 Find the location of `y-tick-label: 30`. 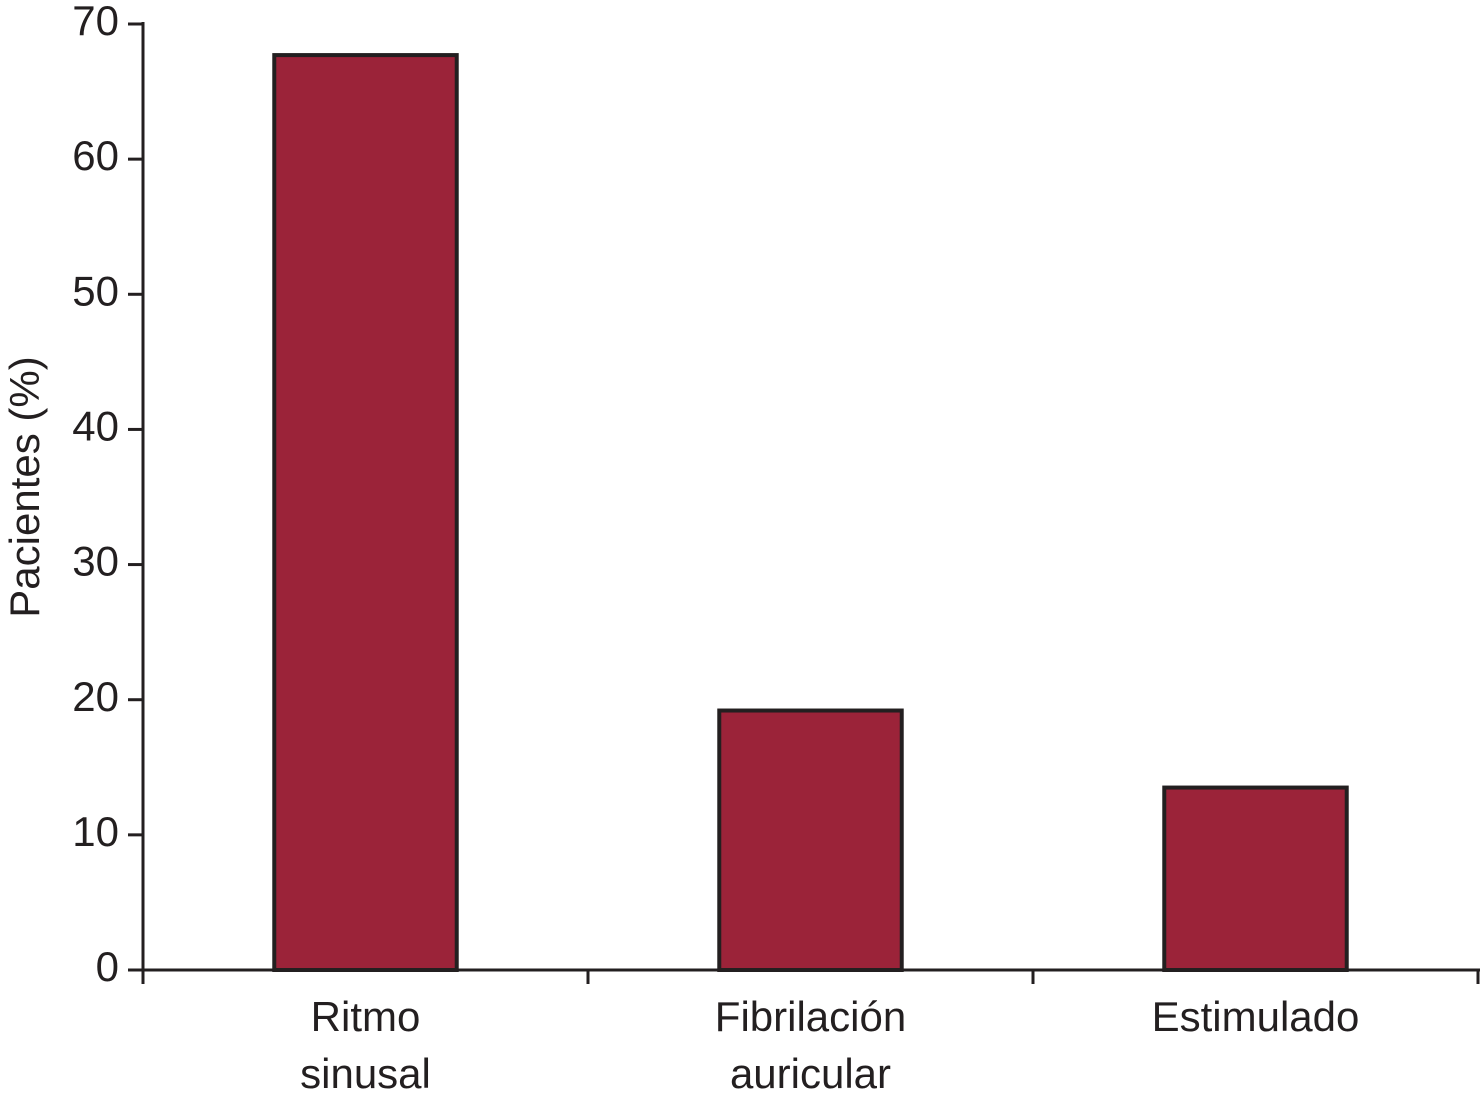

y-tick-label: 30 is located at coordinates (95, 561).